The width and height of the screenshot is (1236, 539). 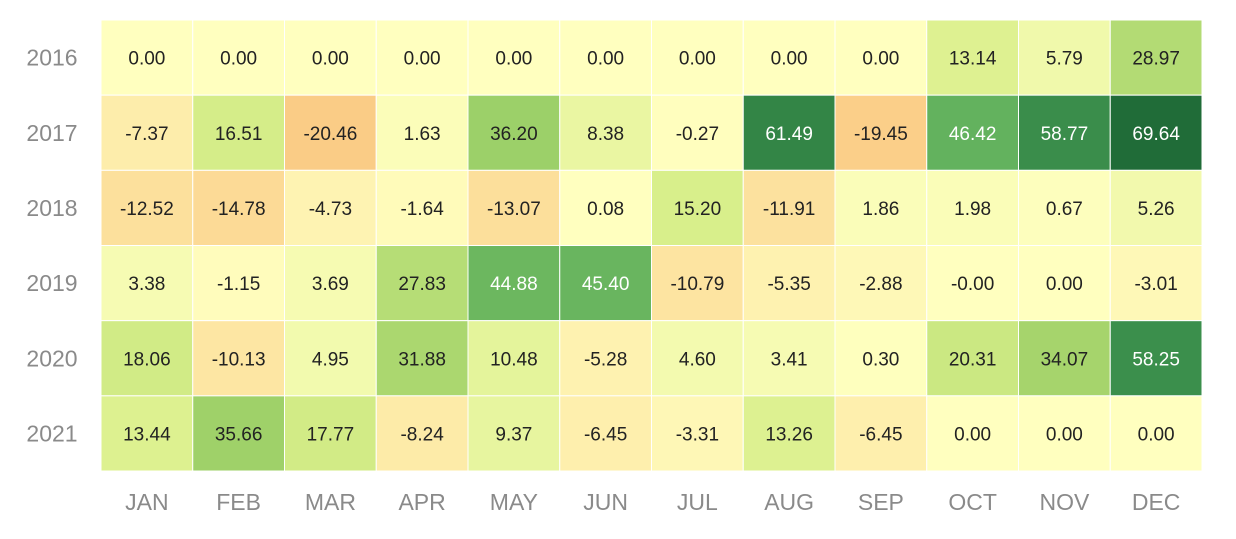 I want to click on heatmap-cell-label: 0.30, so click(x=880, y=359).